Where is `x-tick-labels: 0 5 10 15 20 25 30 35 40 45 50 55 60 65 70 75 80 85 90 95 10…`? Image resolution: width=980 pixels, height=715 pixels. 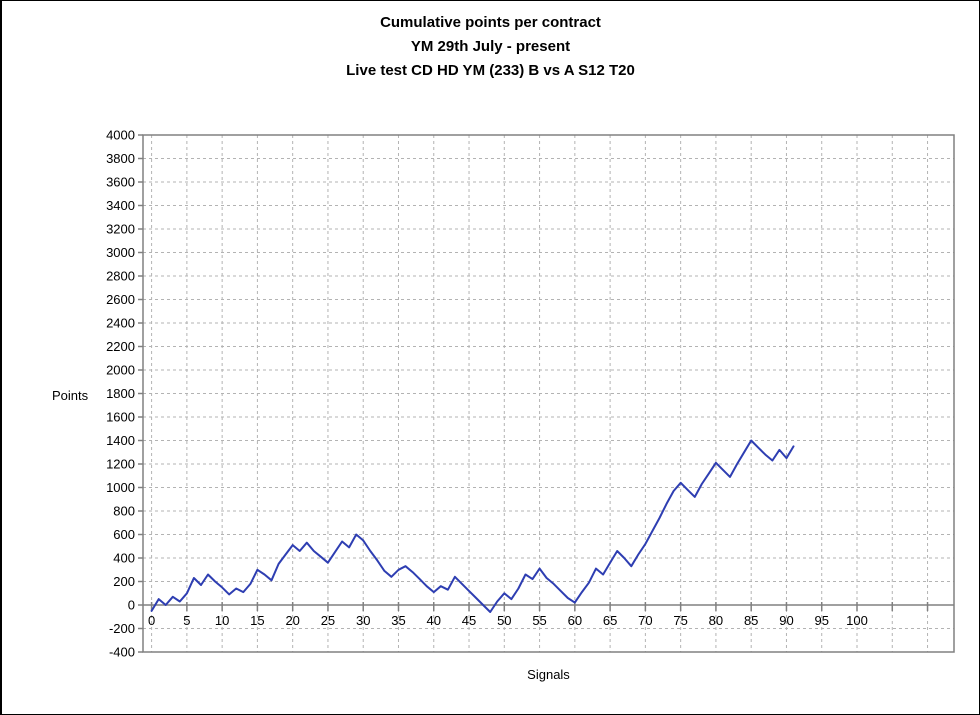 x-tick-labels: 0 5 10 15 20 25 30 35 40 45 50 55 60 65 70 75 80 85 90 95 10… is located at coordinates (538, 615).